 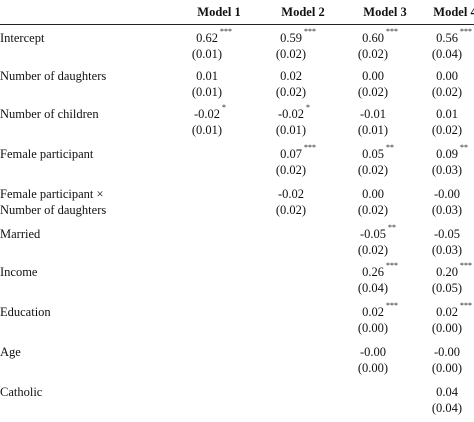 I want to click on row-label: Number of daughters, so click(x=85, y=76).